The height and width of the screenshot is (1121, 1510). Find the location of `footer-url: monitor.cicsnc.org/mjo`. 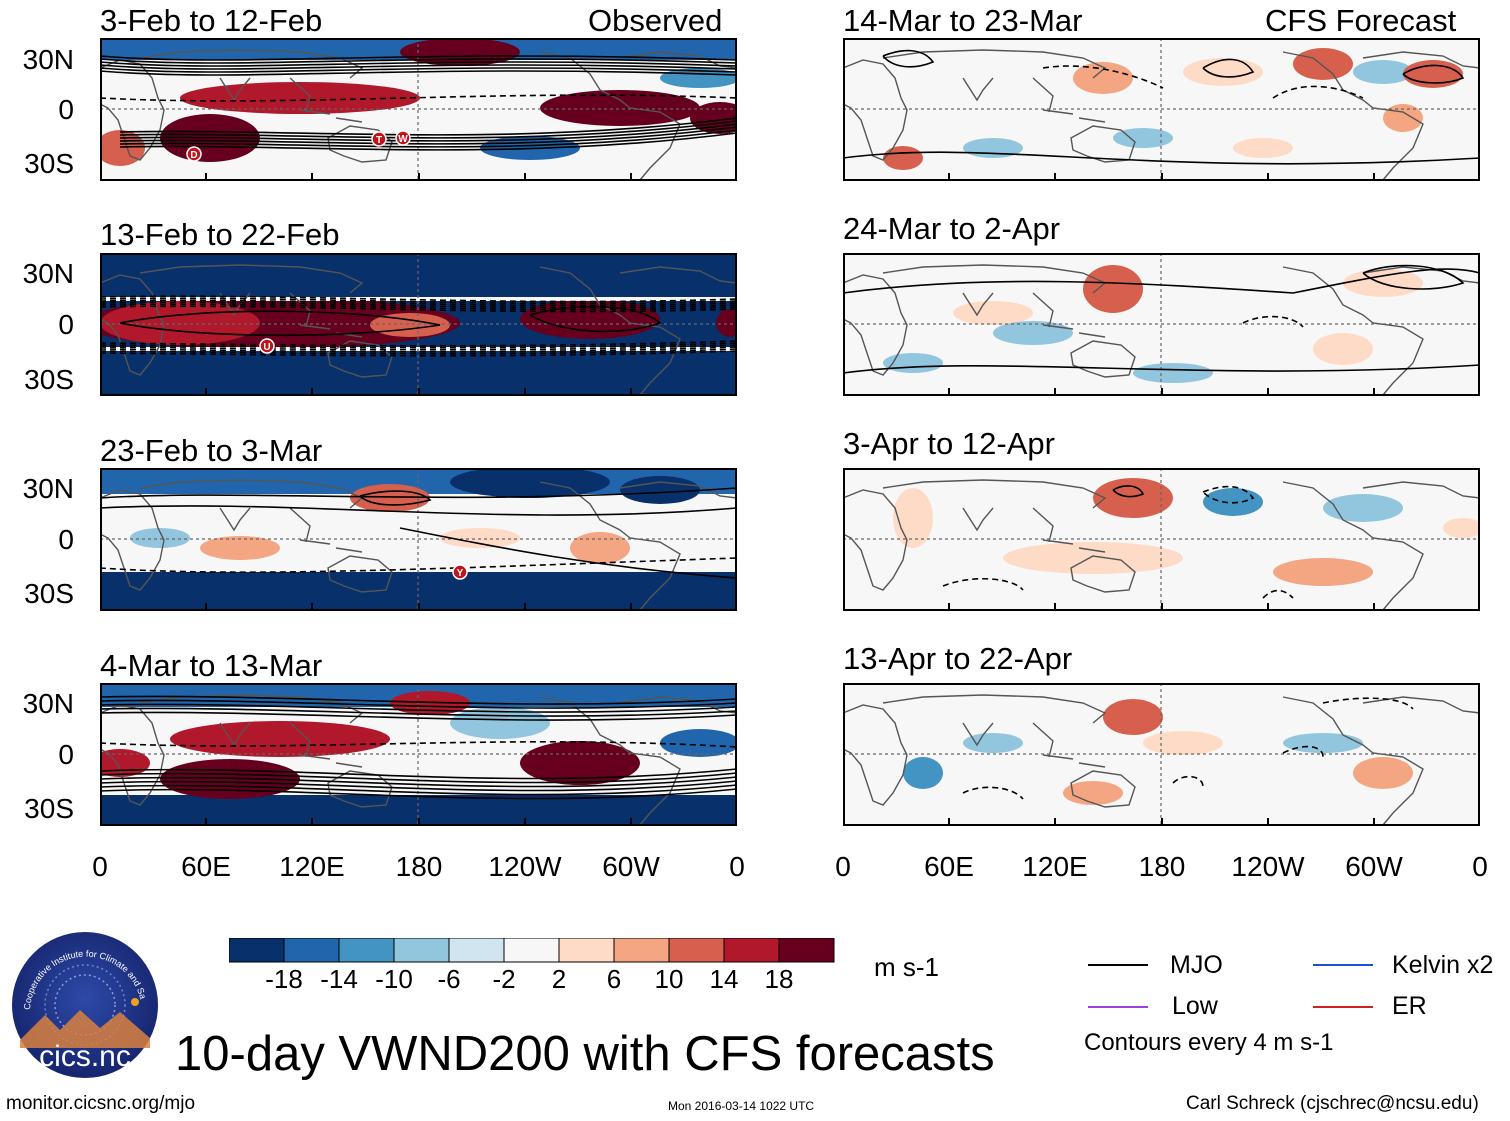

footer-url: monitor.cicsnc.org/mjo is located at coordinates (101, 1103).